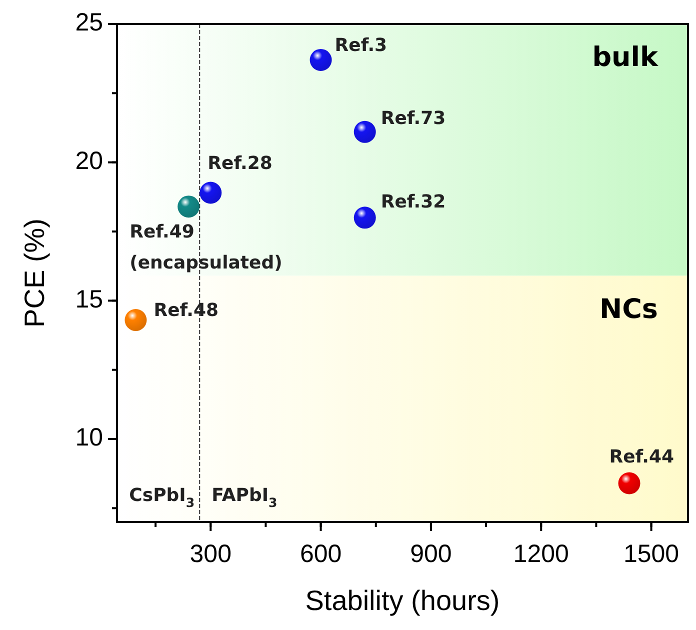  I want to click on annotation: CsPbI$_{3}$, so click(162, 497).